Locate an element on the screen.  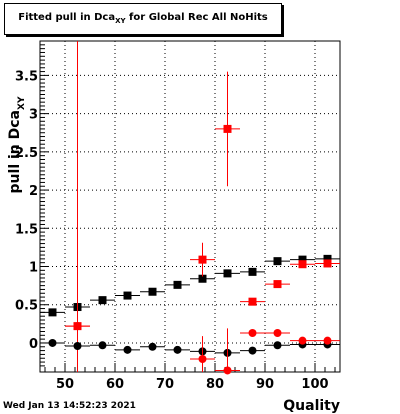
x-tick-label: 50 is located at coordinates (65, 384).